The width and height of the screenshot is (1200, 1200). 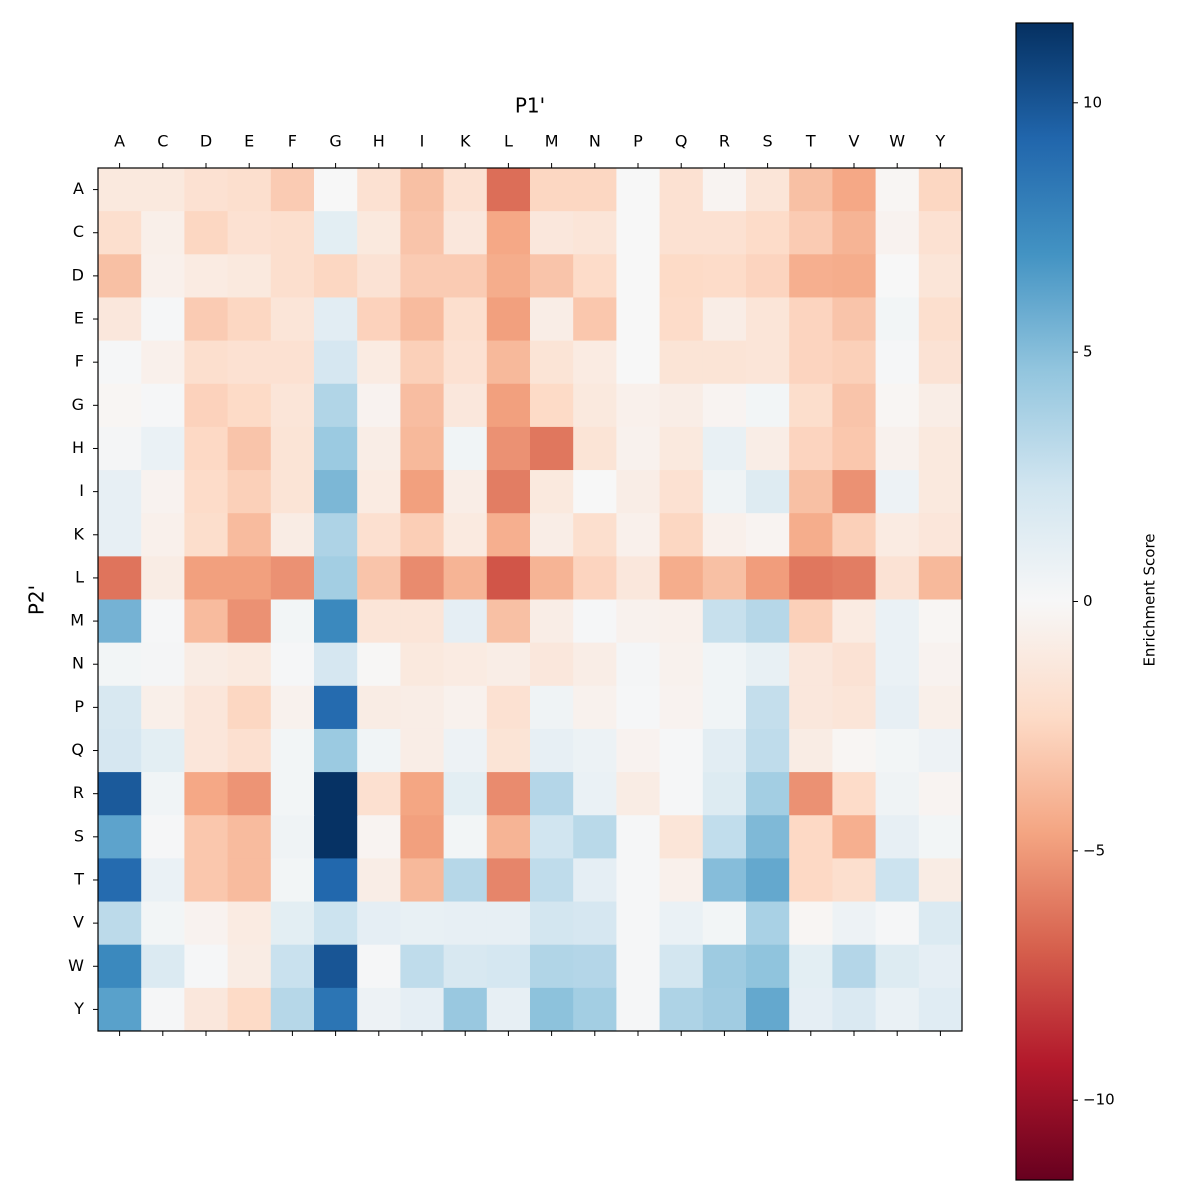 I want to click on colorbar-tick-label: −10, so click(x=1099, y=1100).